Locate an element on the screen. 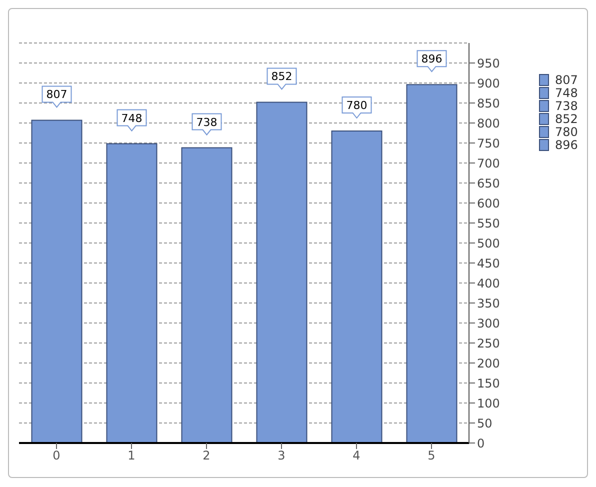 The height and width of the screenshot is (487, 596). y-tick-label: 950 is located at coordinates (488, 63).